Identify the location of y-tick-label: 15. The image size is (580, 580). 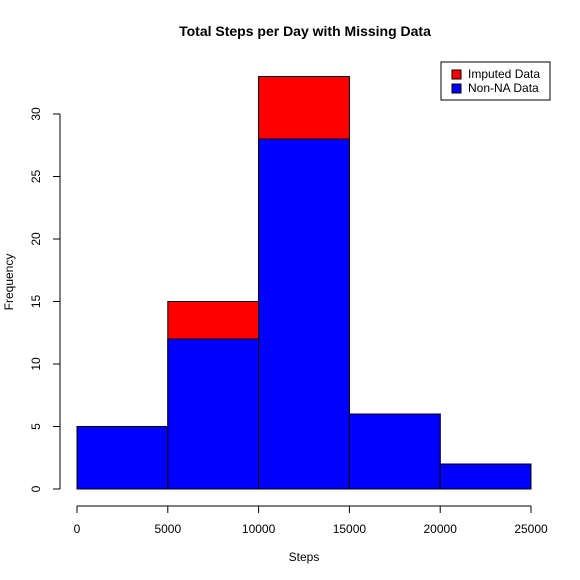
(36, 302).